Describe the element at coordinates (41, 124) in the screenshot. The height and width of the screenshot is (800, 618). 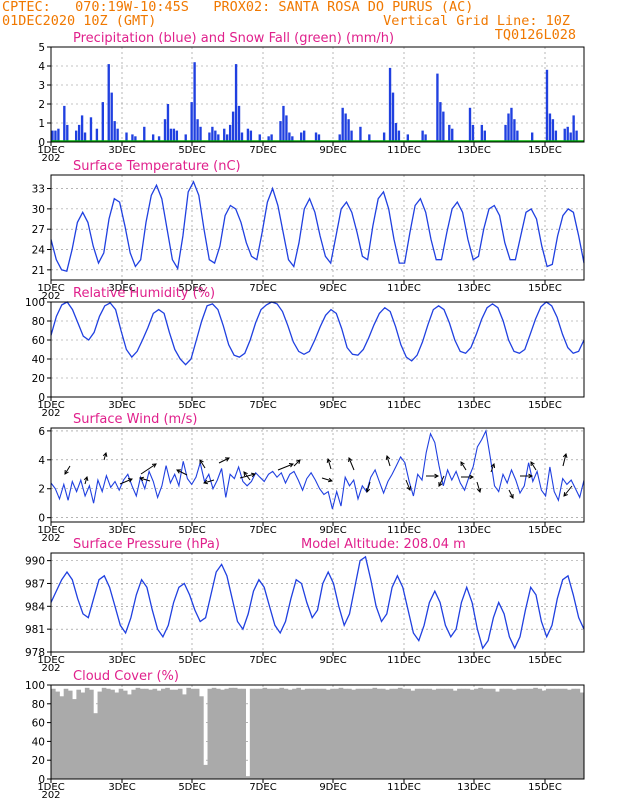
I see `y-tick-label: 1` at that location.